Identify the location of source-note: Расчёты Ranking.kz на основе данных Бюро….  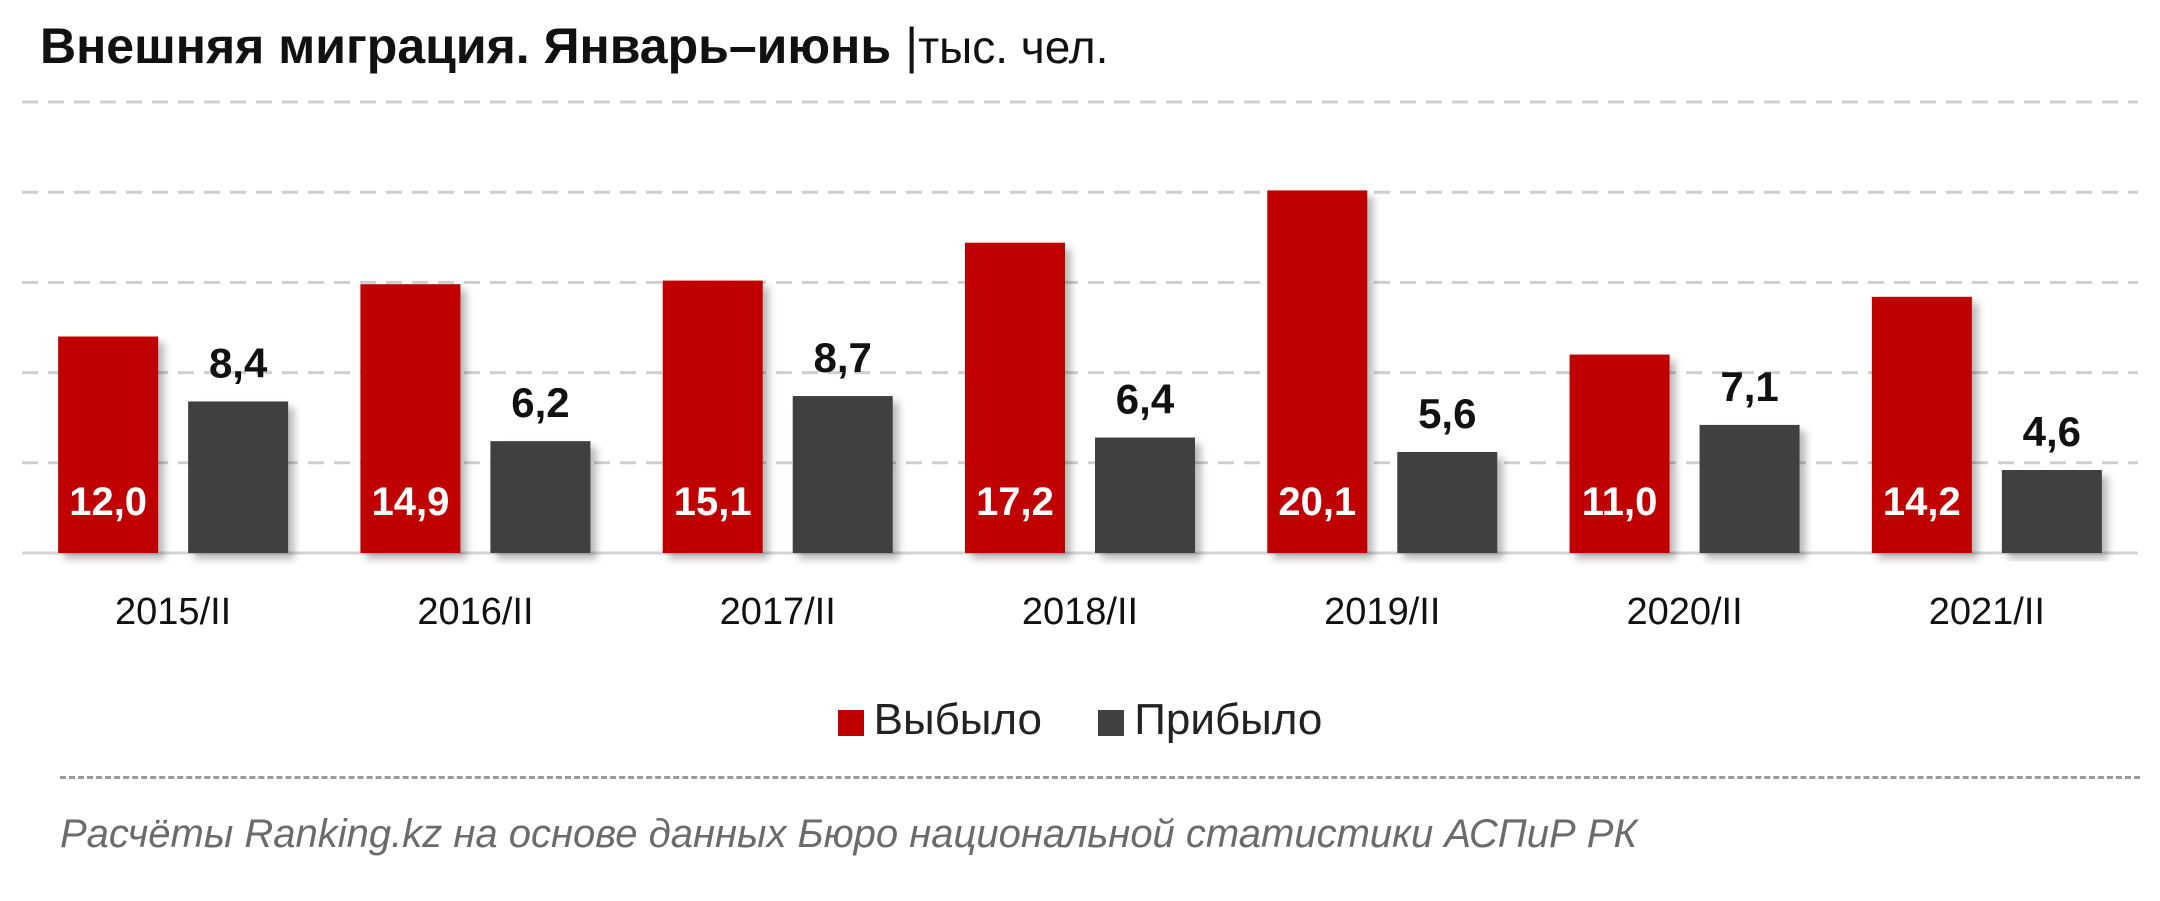
(849, 834).